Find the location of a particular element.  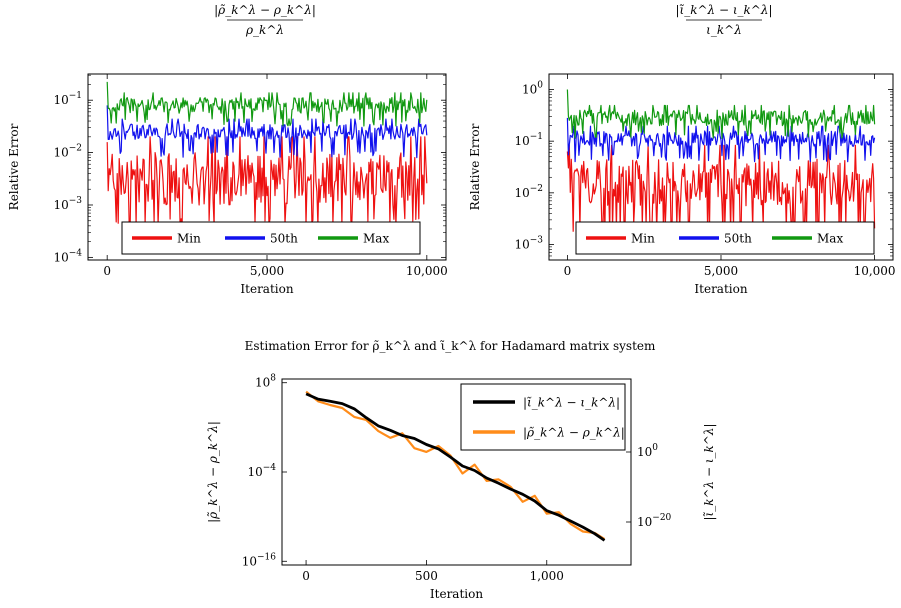

legend-box is located at coordinates (543, 417).